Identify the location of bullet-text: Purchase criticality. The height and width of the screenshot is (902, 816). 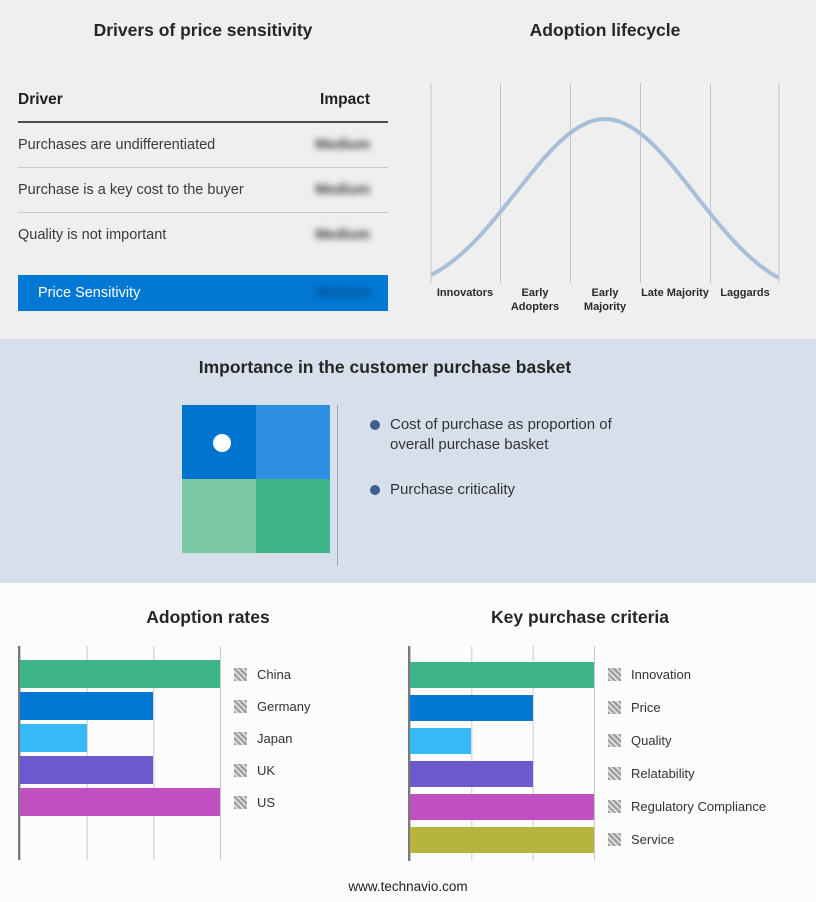
(453, 489).